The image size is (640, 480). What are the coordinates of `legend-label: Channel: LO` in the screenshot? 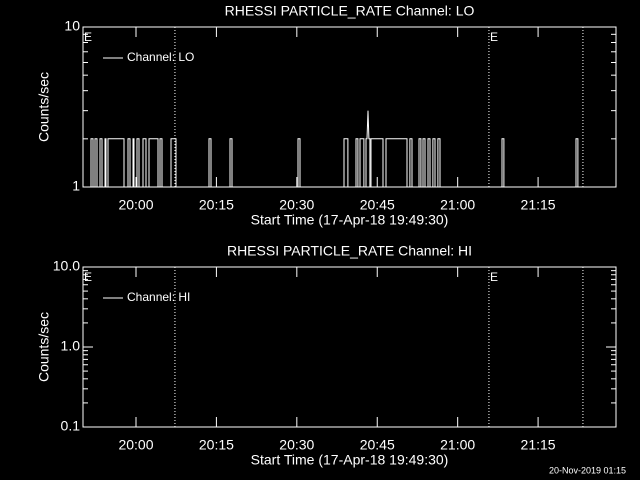 It's located at (160, 57).